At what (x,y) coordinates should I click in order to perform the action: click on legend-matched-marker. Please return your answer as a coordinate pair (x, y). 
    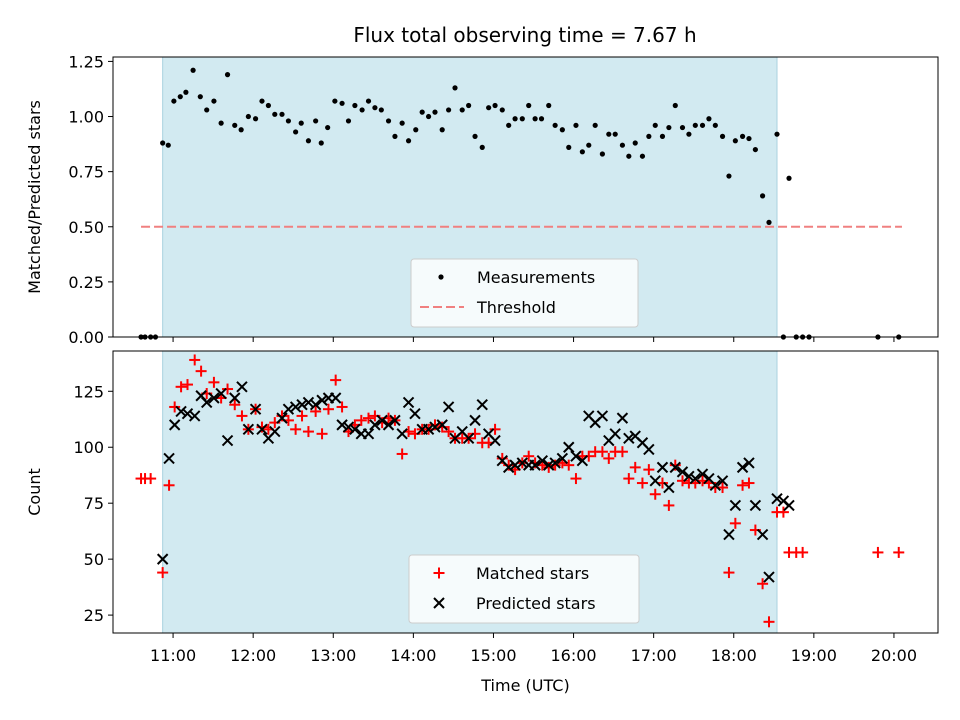
    Looking at the image, I should click on (439, 573).